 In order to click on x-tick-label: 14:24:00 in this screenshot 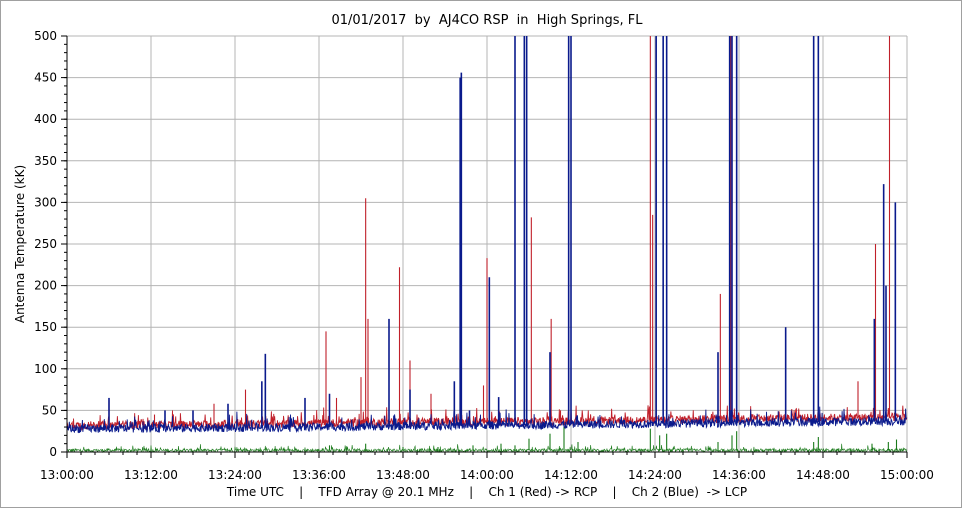, I will do `click(655, 475)`.